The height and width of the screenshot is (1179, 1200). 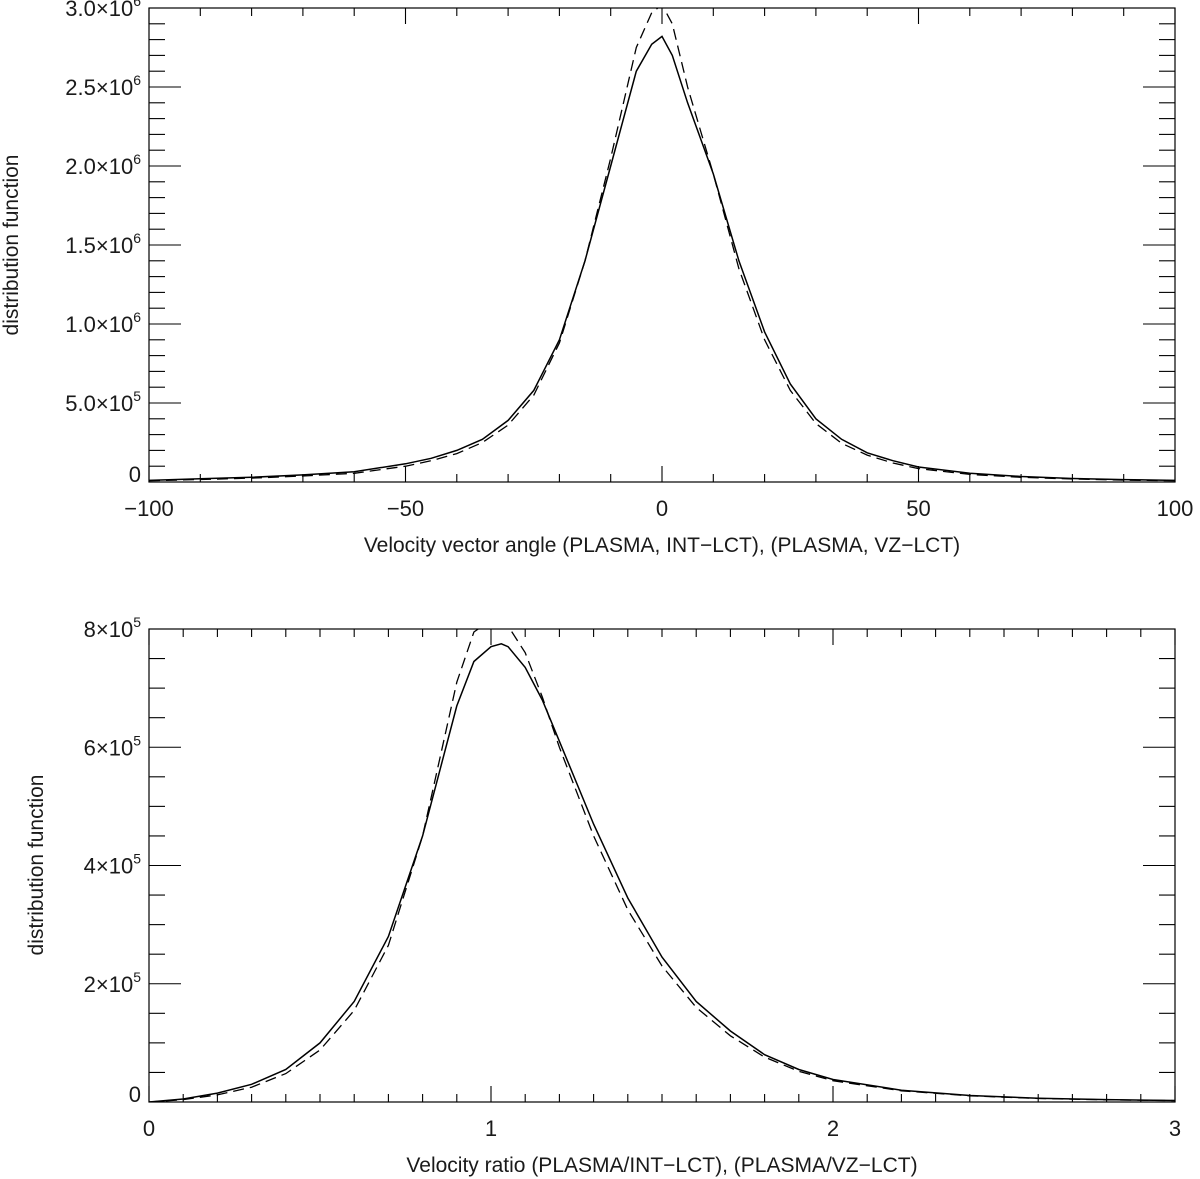 I want to click on x-tick-label: 50, so click(x=918, y=508).